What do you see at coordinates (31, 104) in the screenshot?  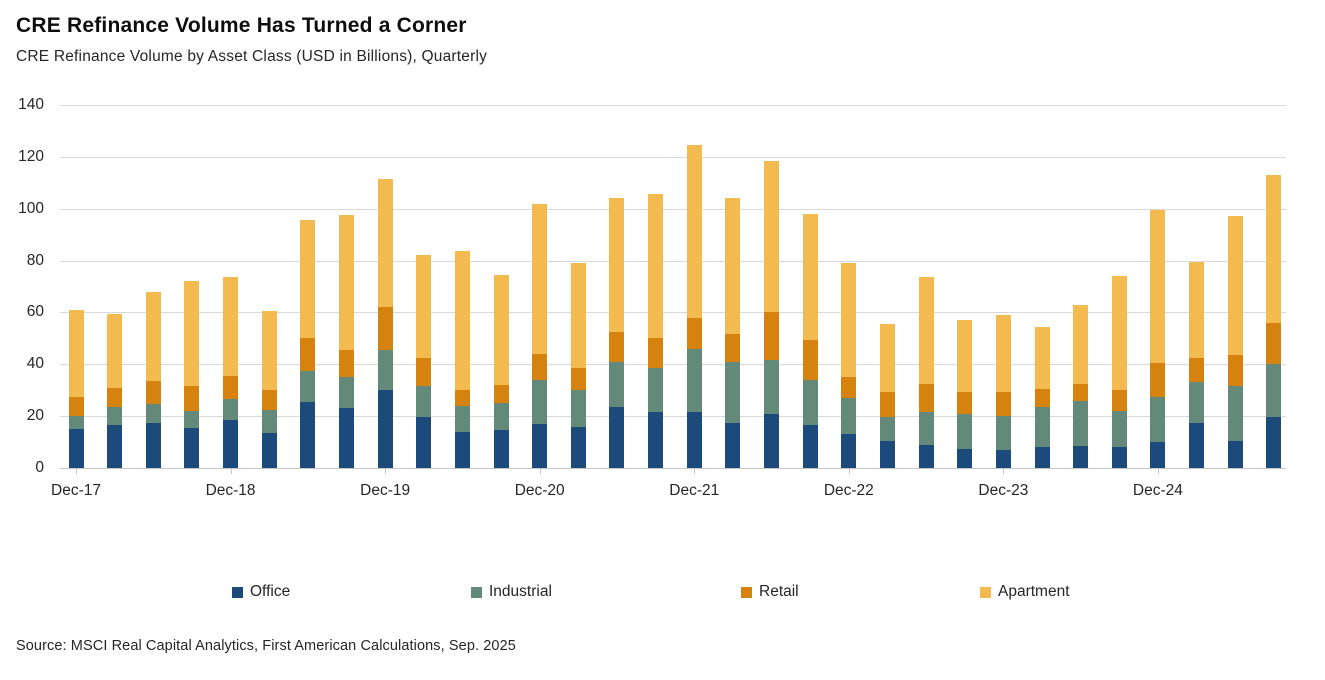 I see `y-tick-label: 140` at bounding box center [31, 104].